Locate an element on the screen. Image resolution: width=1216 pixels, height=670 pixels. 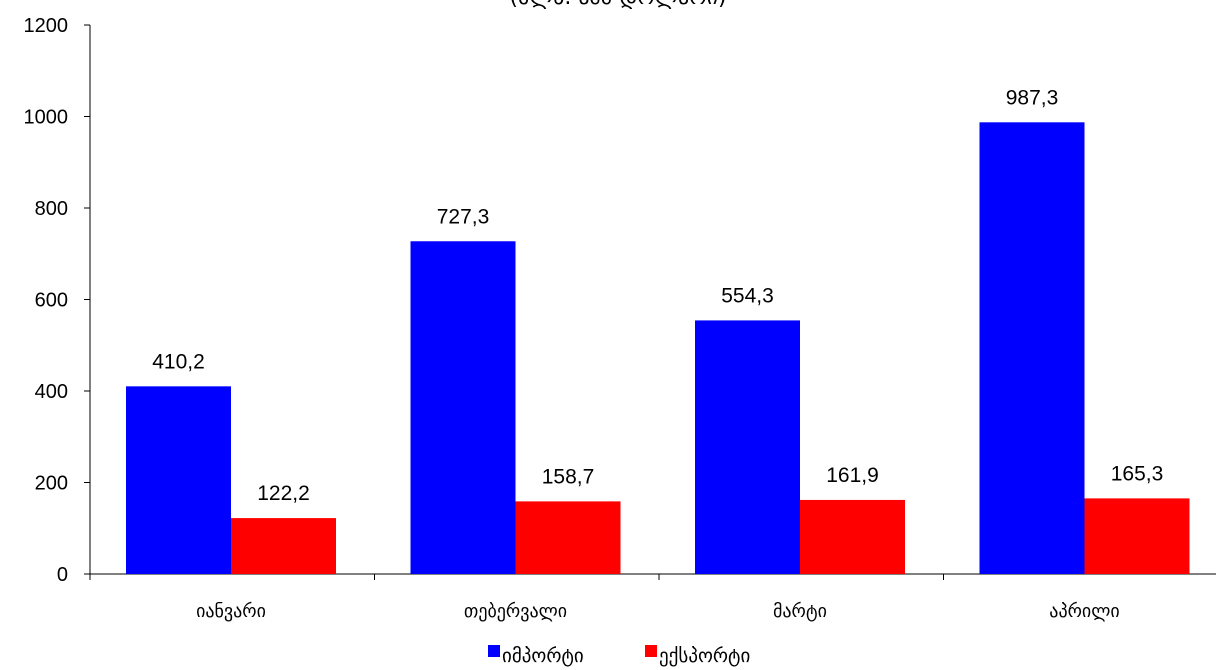
y-tick-label: 200 is located at coordinates (51, 484).